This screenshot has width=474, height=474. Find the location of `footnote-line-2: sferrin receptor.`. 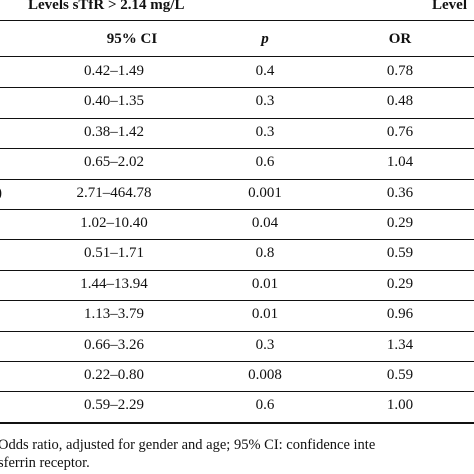

footnote-line-2: sferrin receptor. is located at coordinates (45, 463).